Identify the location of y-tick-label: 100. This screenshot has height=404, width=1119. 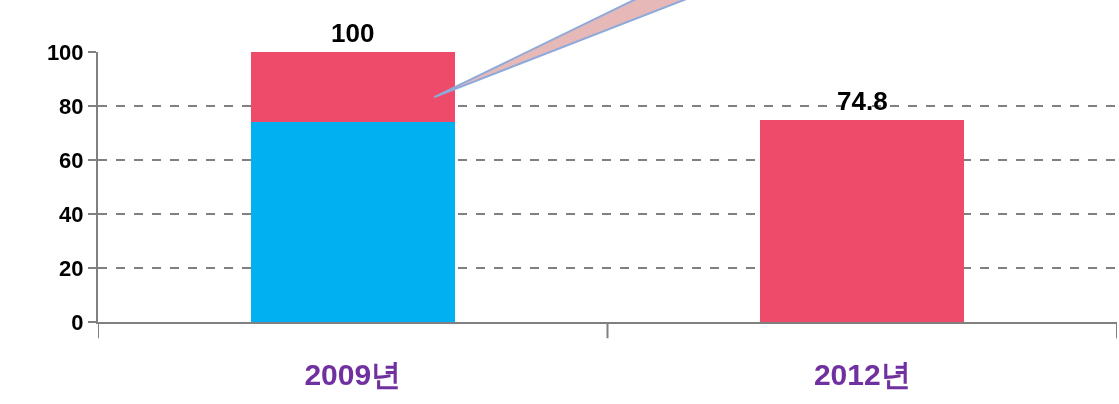
(65, 52).